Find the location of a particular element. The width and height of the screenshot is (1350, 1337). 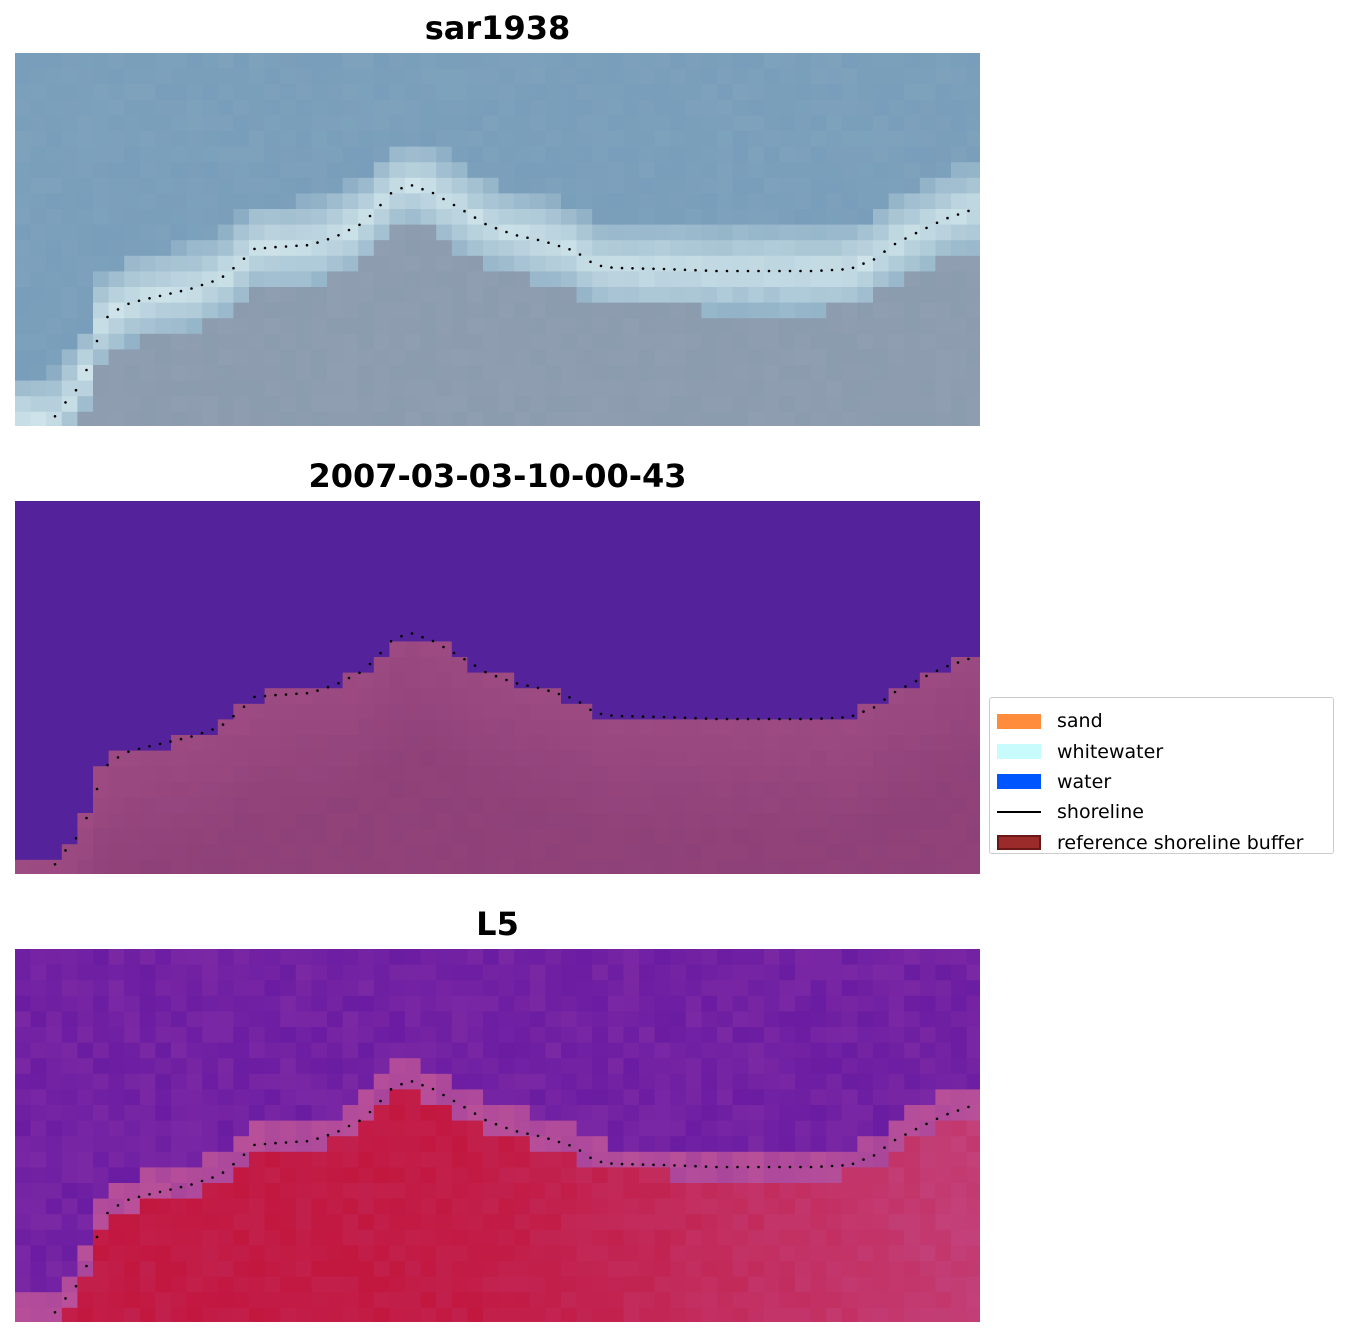

legend-label: reference shoreline buffer is located at coordinates (1180, 842).